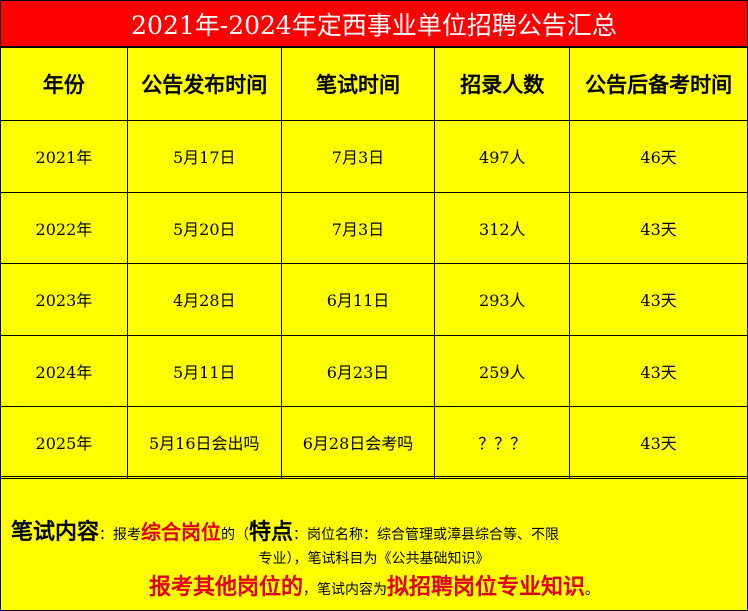 The height and width of the screenshot is (611, 748). I want to click on cell-year: 2023年, so click(64, 299).